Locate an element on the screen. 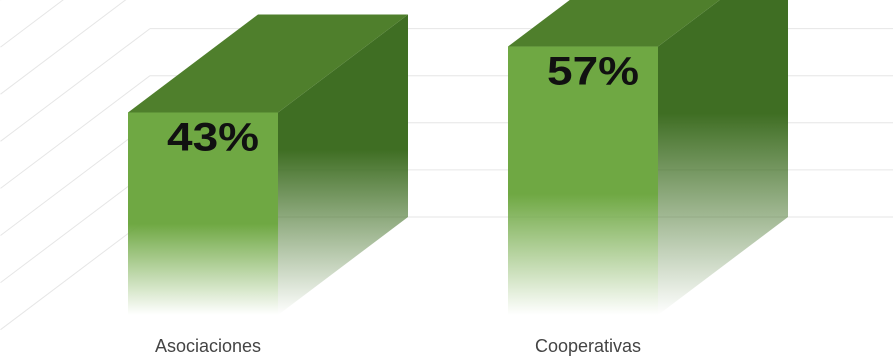 This screenshot has width=893, height=360. bar-front-asociaciones is located at coordinates (203, 213).